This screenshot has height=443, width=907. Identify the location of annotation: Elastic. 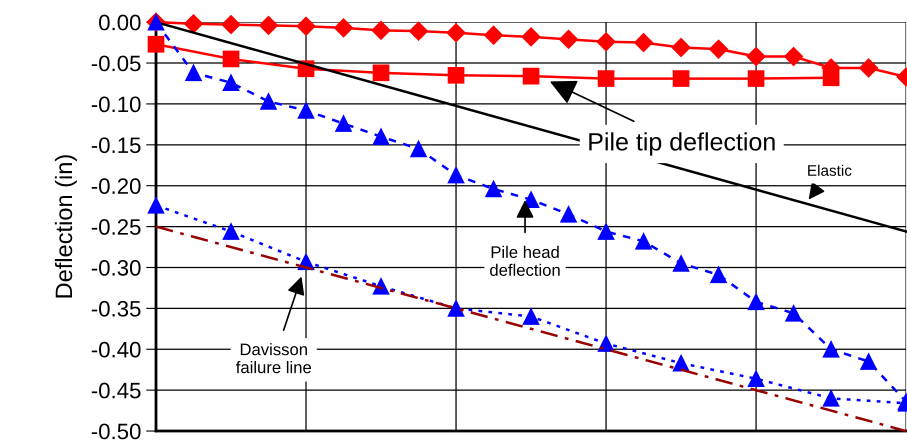
(830, 170).